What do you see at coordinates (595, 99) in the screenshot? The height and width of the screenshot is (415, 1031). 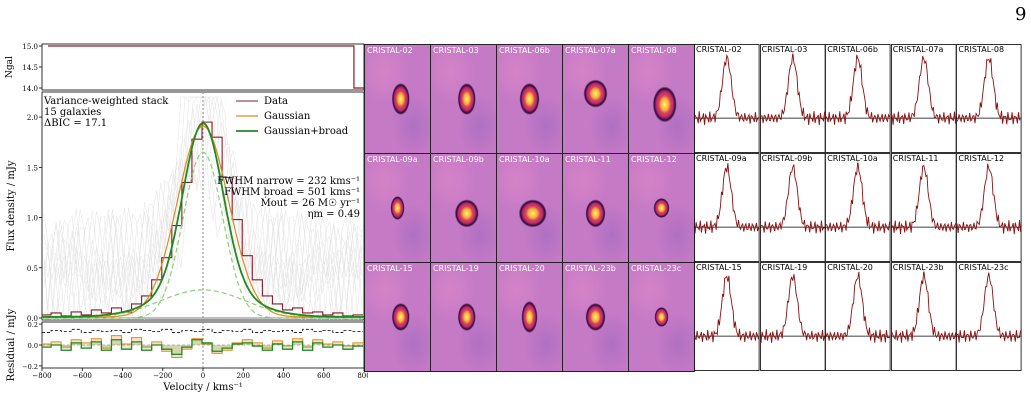 I see `thumbnail-cristal-07a: CRISTAL-07a` at bounding box center [595, 99].